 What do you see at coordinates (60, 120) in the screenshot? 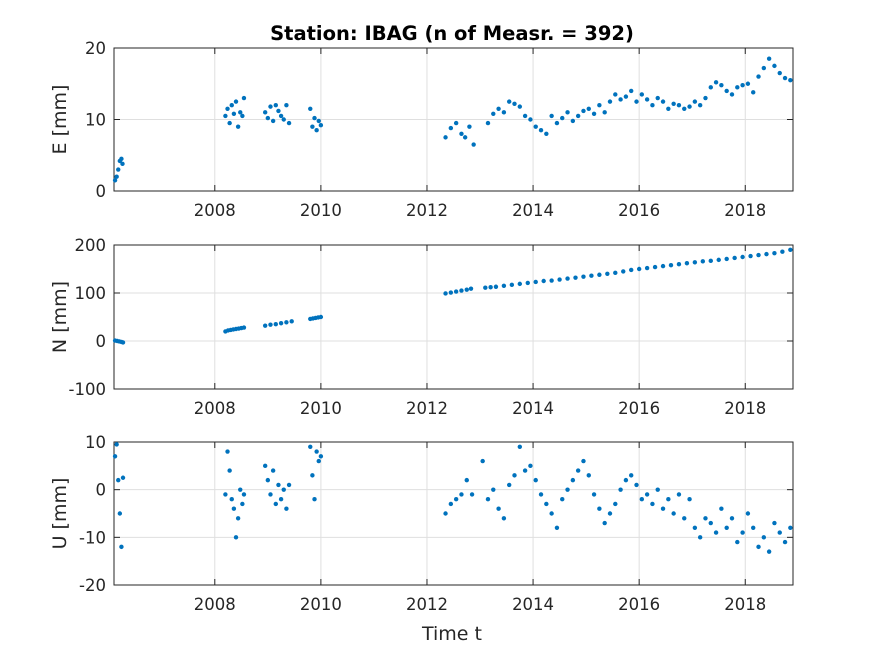
I see `y-axis-label-e: E [mm]` at bounding box center [60, 120].